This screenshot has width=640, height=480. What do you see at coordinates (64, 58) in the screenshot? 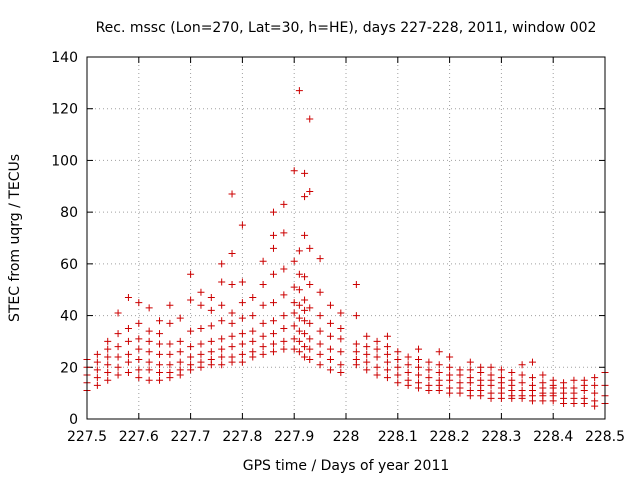
I see `y-tick-label: 140` at bounding box center [64, 58].